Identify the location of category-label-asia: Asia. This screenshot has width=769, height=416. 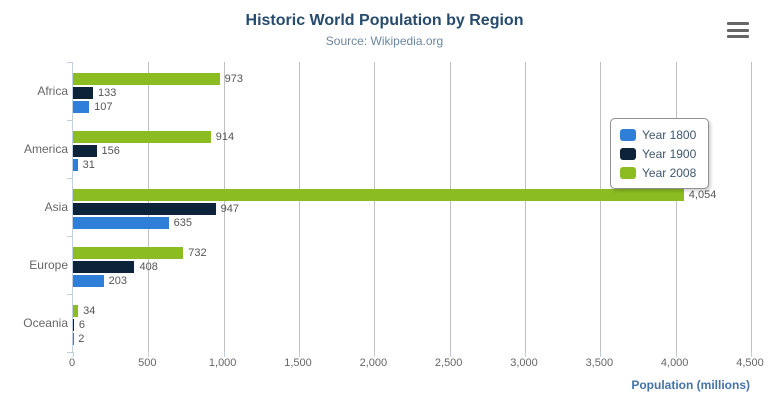
(56, 207).